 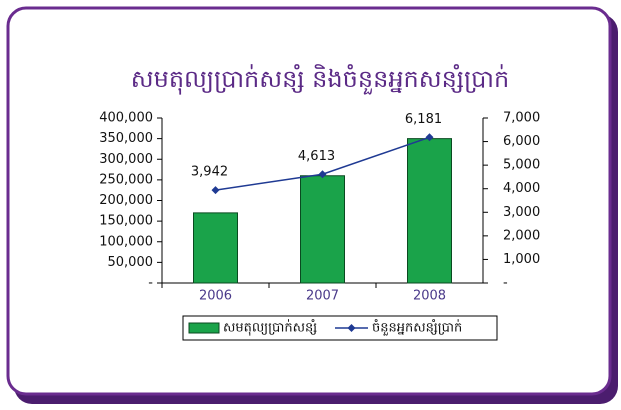 I want to click on data-label: 6,181, so click(x=423, y=119).